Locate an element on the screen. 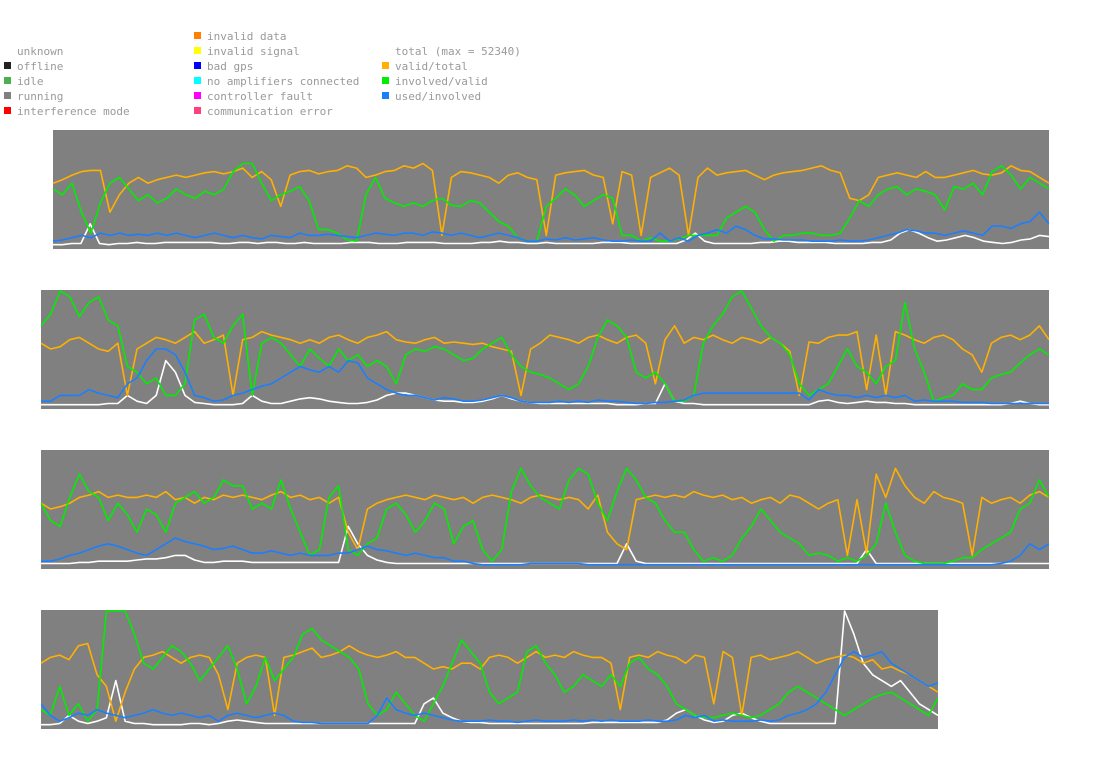 This screenshot has height=764, width=1095. legend-label: bad gps is located at coordinates (230, 66).